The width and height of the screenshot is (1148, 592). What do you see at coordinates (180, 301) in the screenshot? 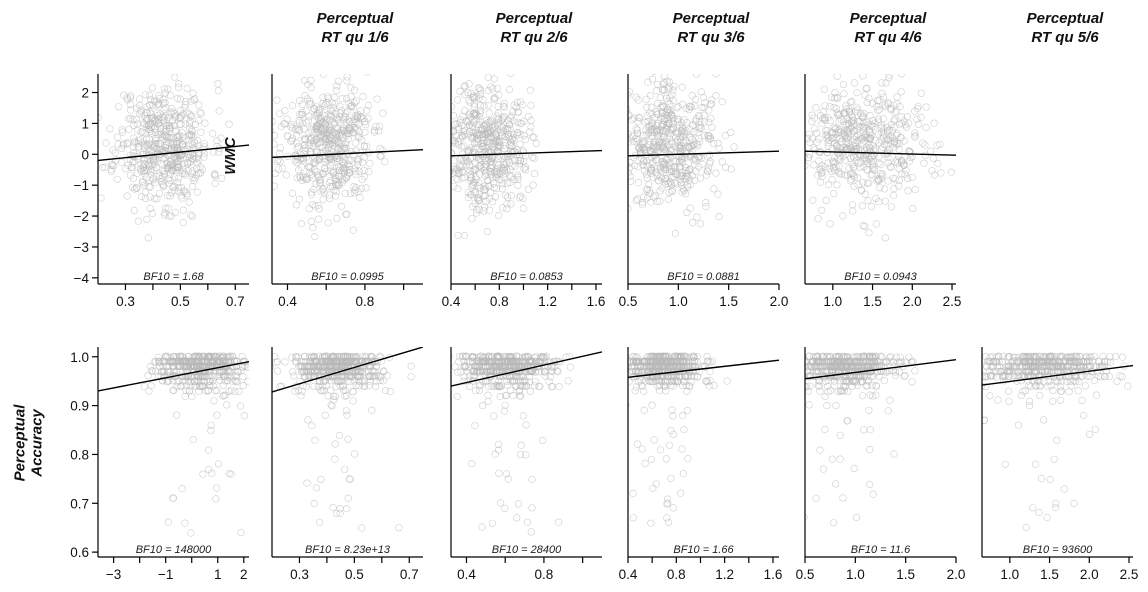
I see `x-tick-label: 0.5` at bounding box center [180, 301].